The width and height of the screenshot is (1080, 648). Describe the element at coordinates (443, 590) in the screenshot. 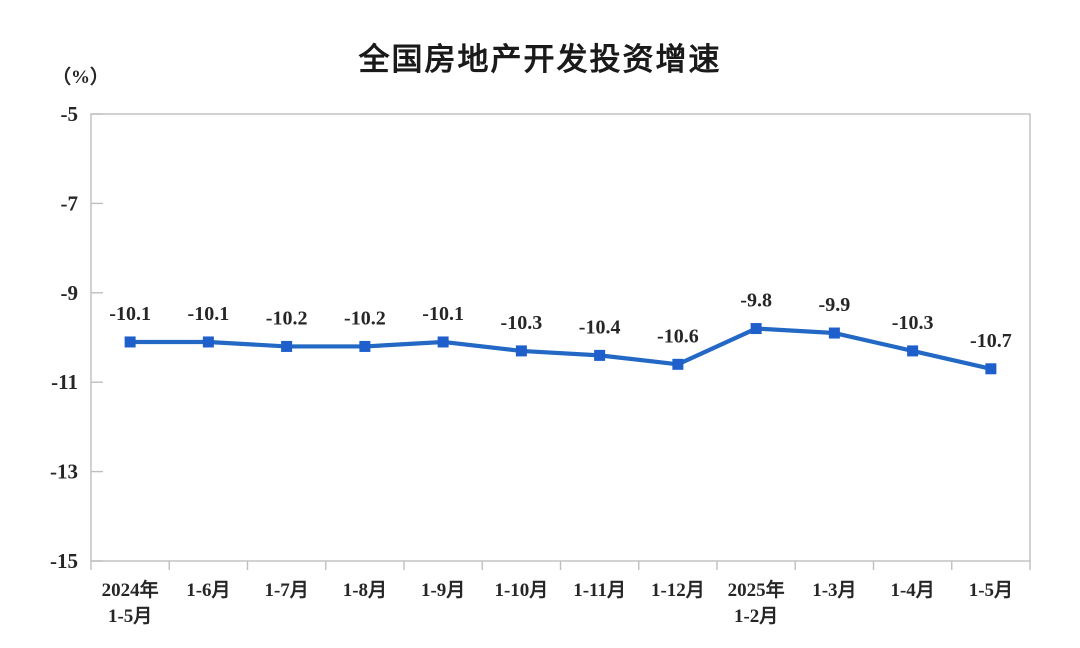

I see `x-axis-label: 1-9月` at that location.